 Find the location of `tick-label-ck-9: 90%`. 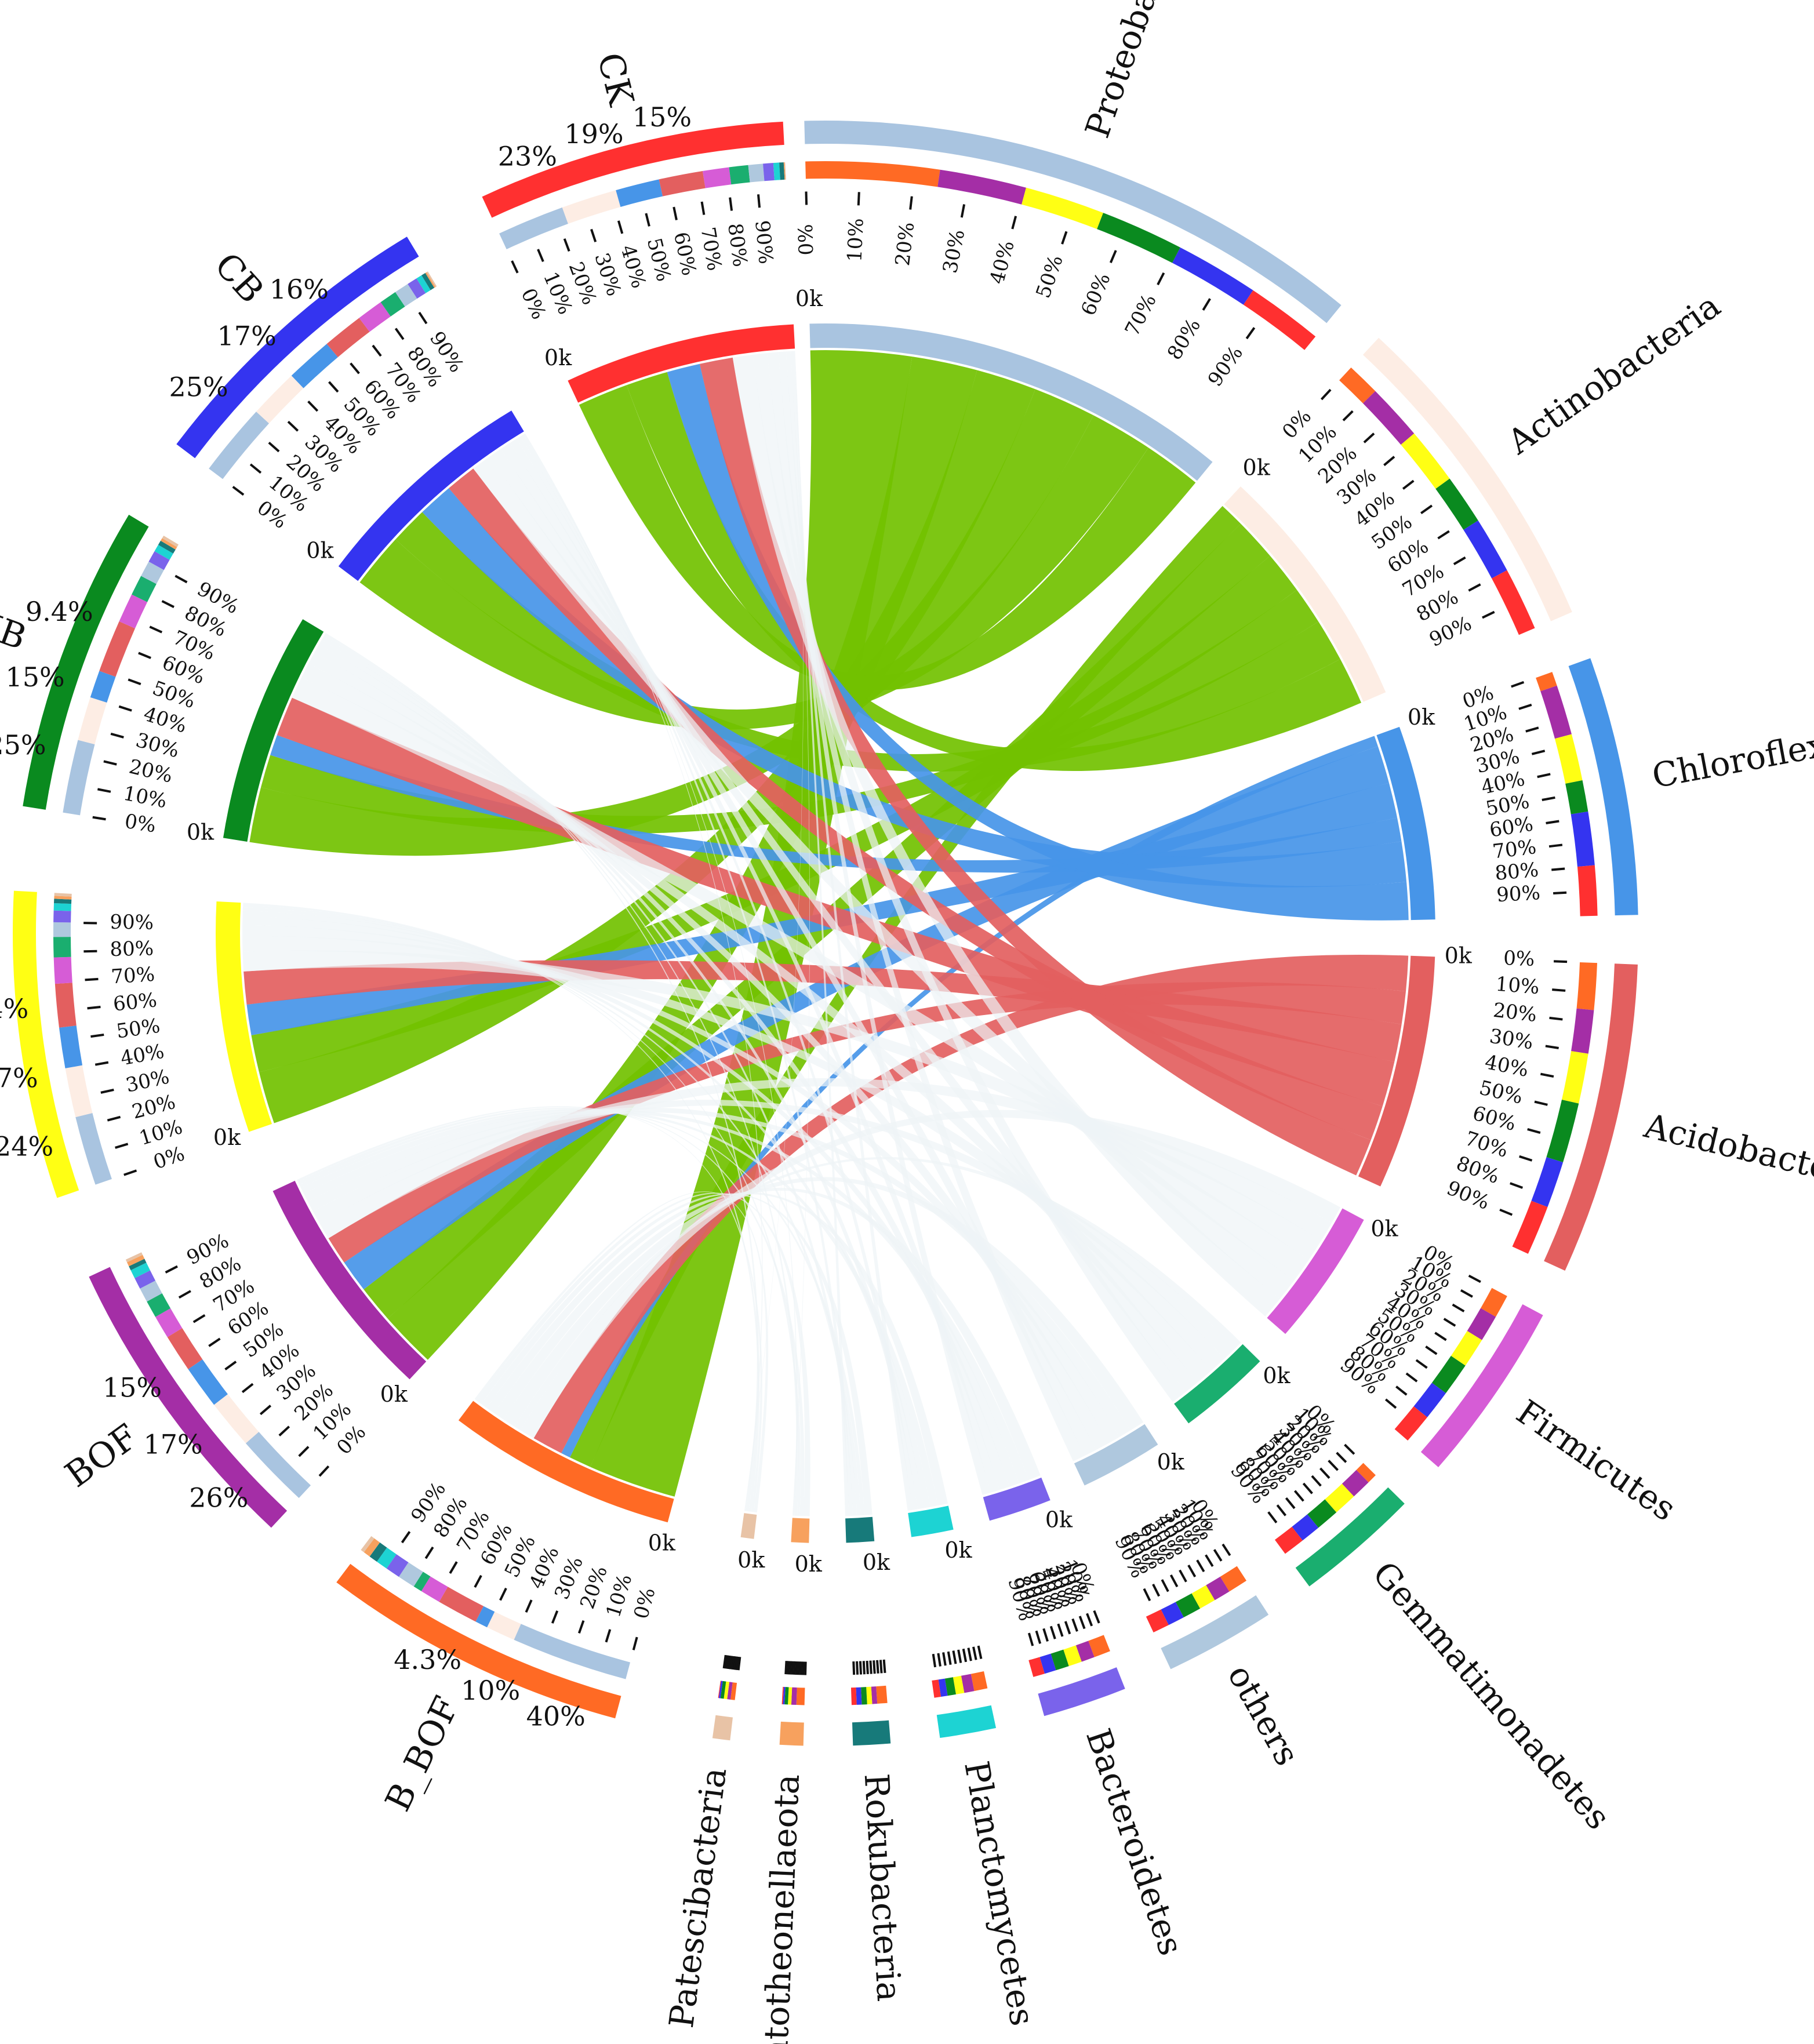

tick-label-ck-9: 90% is located at coordinates (763, 242).